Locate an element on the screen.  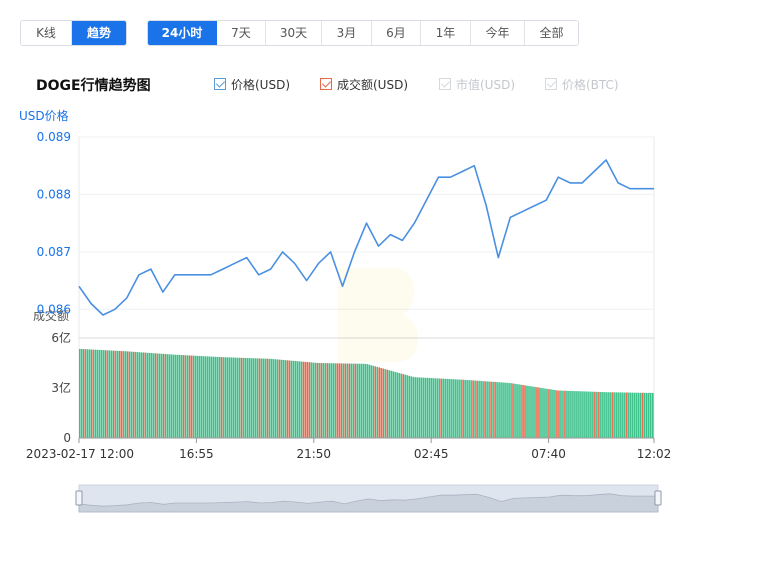
tab-6m: 6月 is located at coordinates (396, 33).